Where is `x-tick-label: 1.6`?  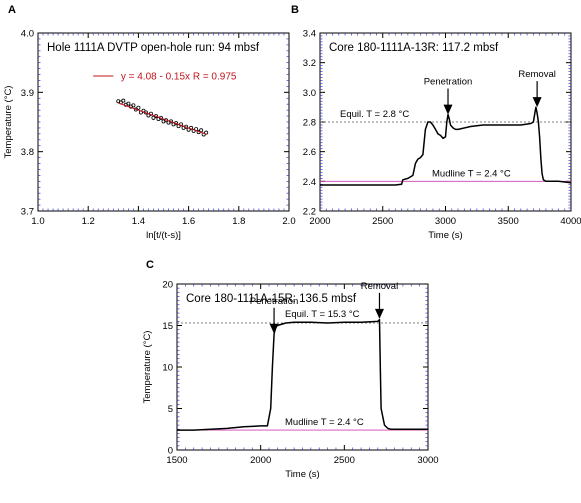 x-tick-label: 1.6 is located at coordinates (188, 221).